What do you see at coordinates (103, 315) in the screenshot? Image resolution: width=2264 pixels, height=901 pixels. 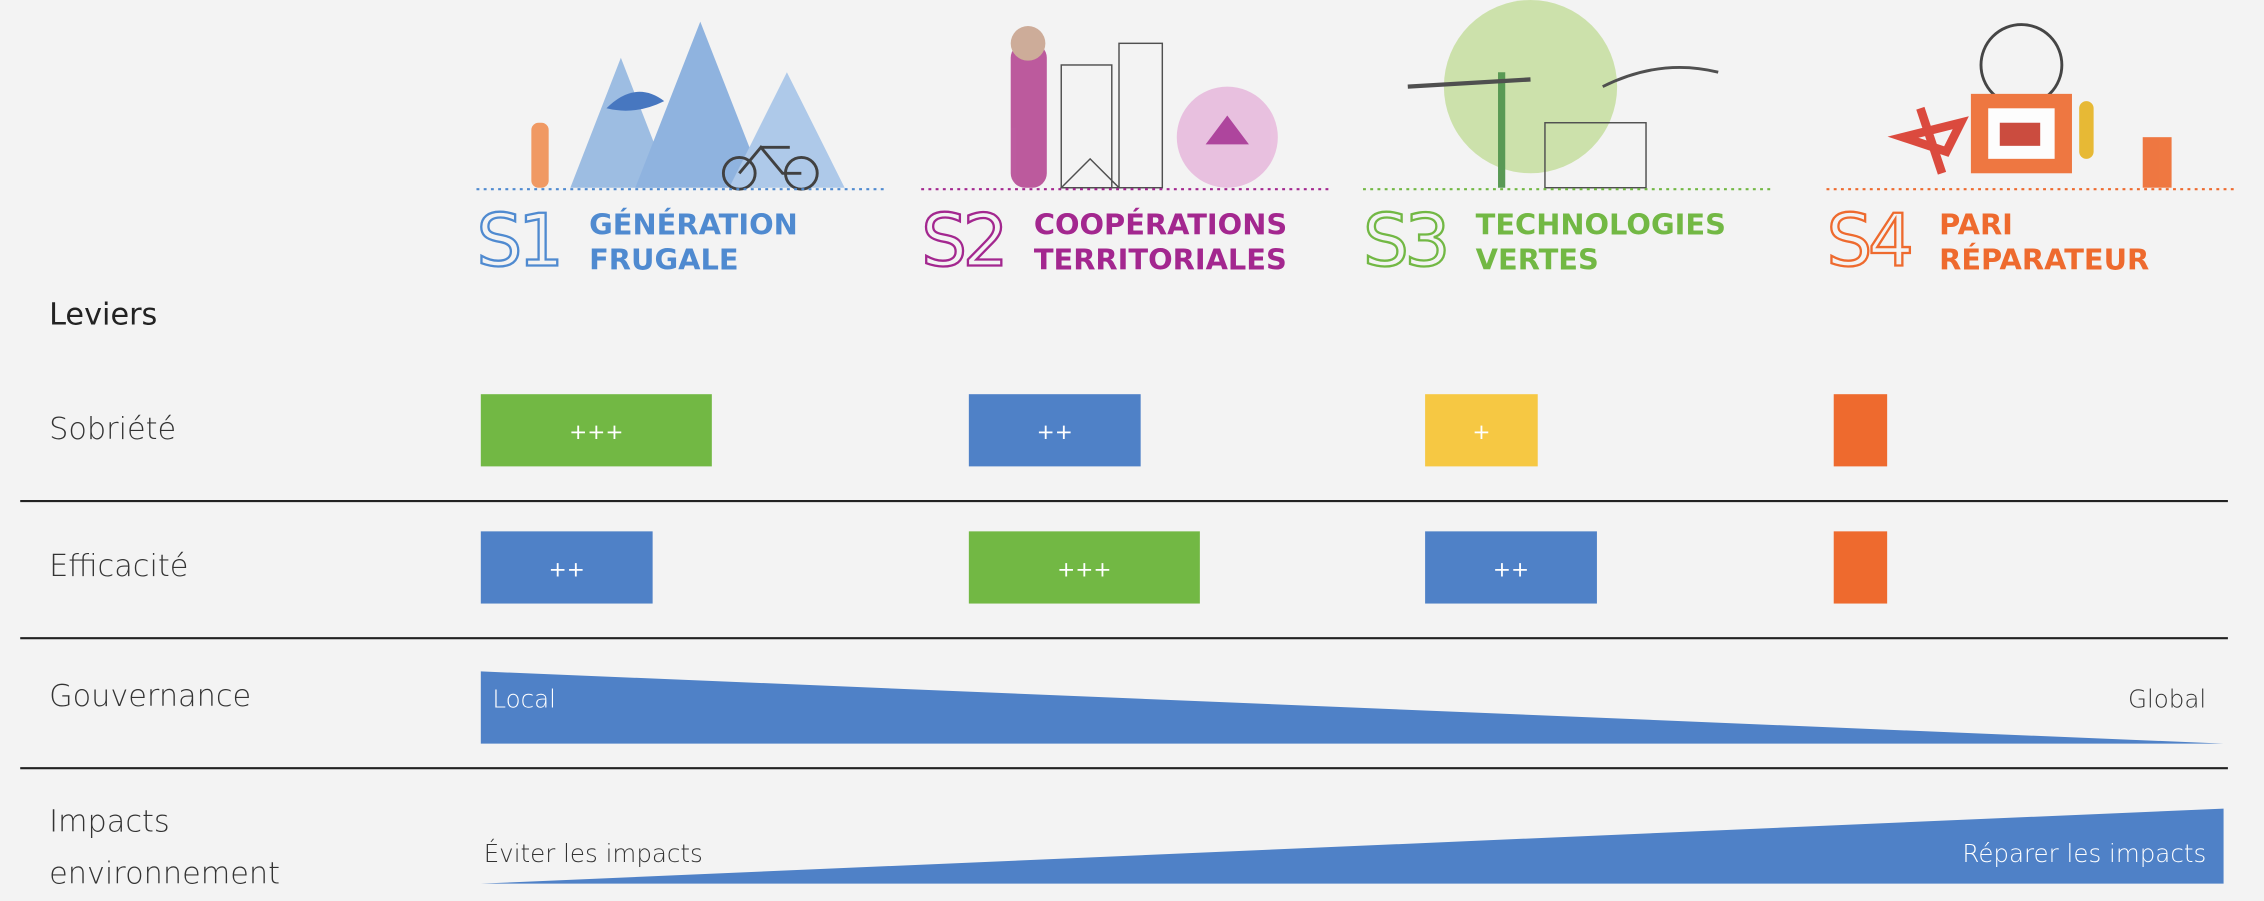 I see `levers-title: Leviers` at bounding box center [103, 315].